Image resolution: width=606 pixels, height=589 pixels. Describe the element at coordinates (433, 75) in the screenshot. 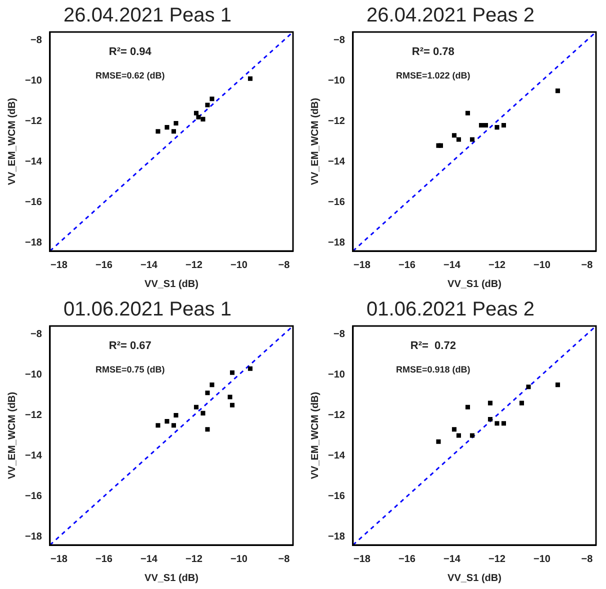

I see `annotation: RMSE=1.022 (dB)` at that location.